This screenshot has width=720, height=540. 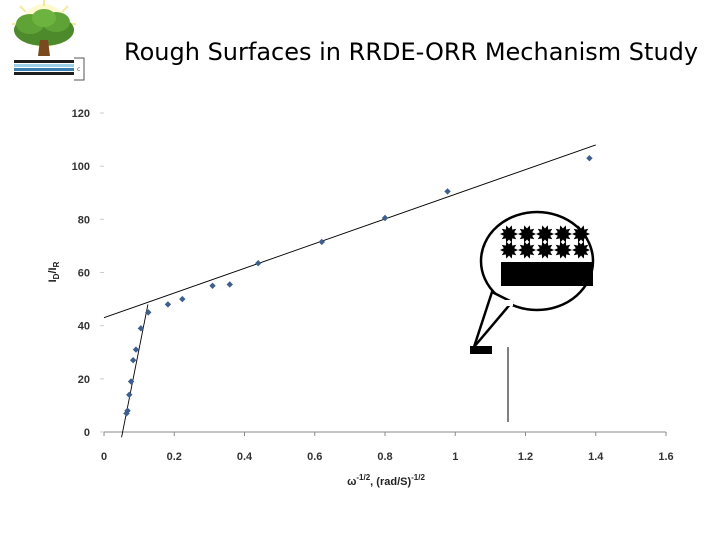 What do you see at coordinates (245, 457) in the screenshot?
I see `x-tick-label: 0.4` at bounding box center [245, 457].